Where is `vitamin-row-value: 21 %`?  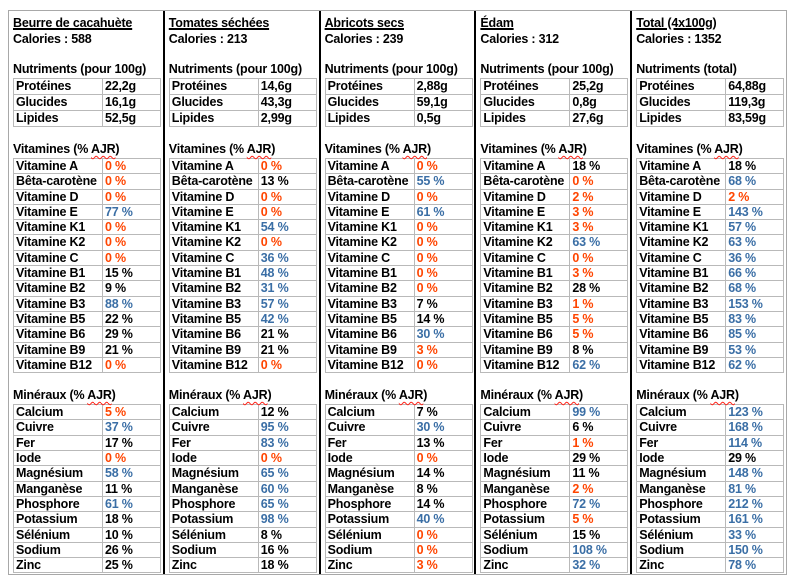 vitamin-row-value: 21 % is located at coordinates (287, 349).